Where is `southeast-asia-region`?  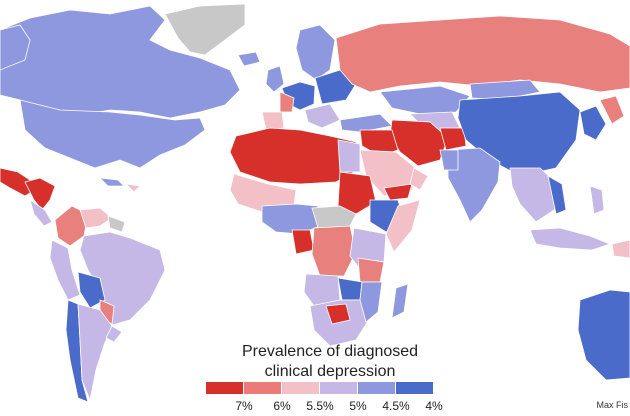
southeast-asia-region is located at coordinates (535, 195).